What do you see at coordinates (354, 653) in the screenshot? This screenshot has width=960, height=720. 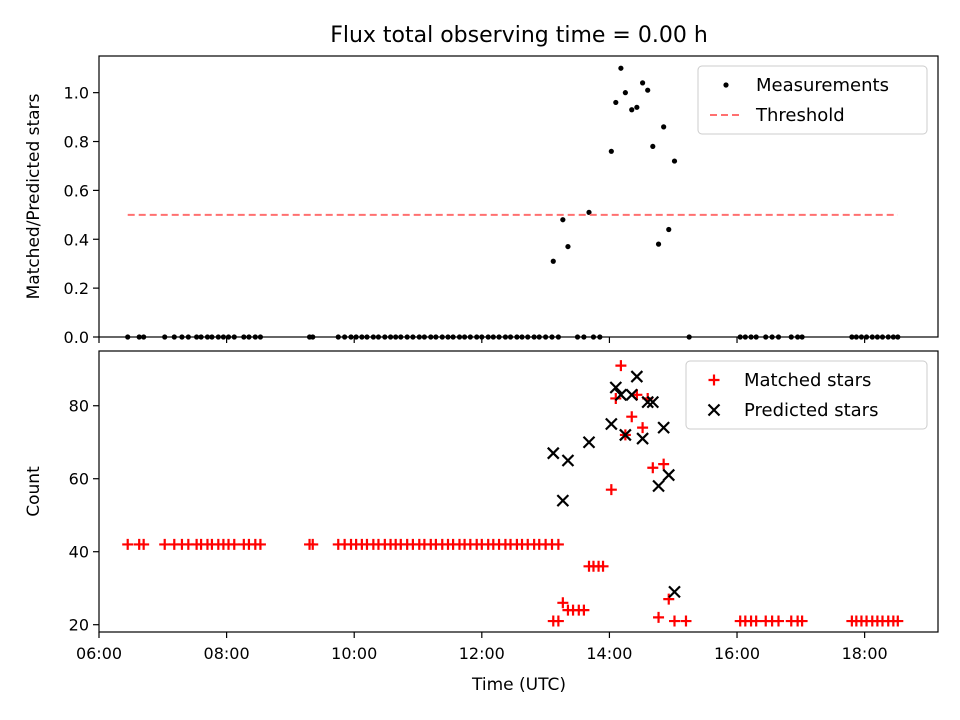 I see `x-tick-label: 10:00` at bounding box center [354, 653].